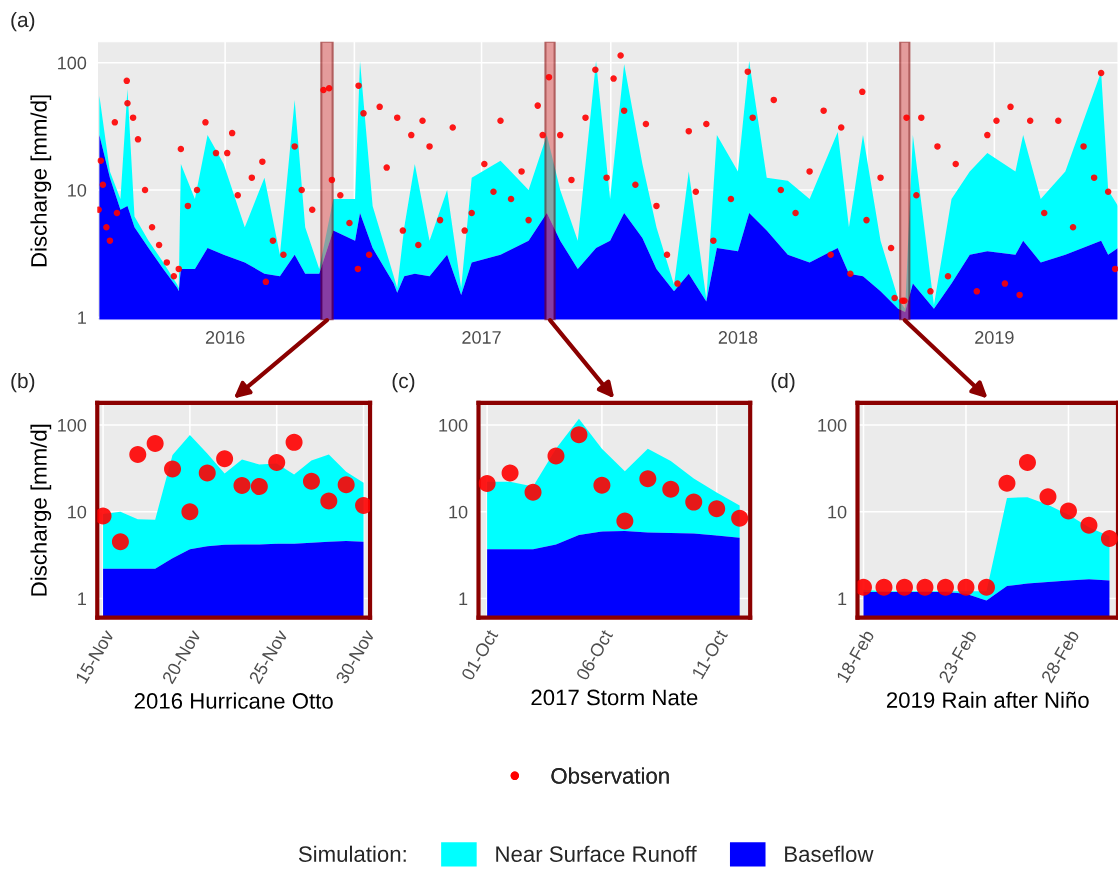 This screenshot has height=870, width=1118. What do you see at coordinates (233, 700) in the screenshot?
I see `x-axis-title: 2016 Hurricane Otto` at bounding box center [233, 700].